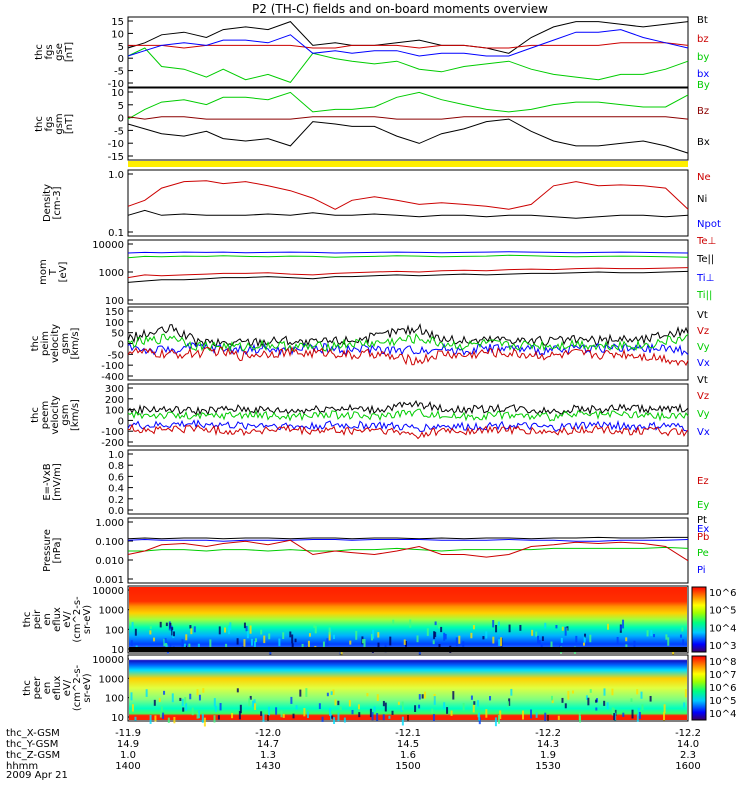  What do you see at coordinates (109, 561) in the screenshot?
I see `y-tick-label: 0.010` at bounding box center [109, 561].